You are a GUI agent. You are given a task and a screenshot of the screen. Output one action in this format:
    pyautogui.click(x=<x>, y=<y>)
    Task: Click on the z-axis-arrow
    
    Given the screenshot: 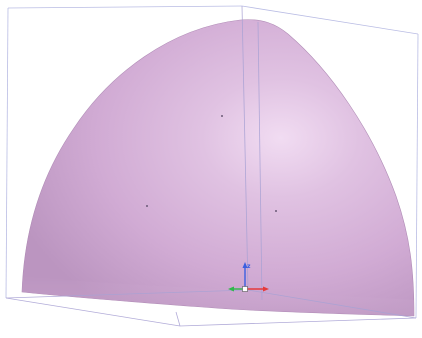 What is the action you would take?
    pyautogui.click(x=245, y=265)
    